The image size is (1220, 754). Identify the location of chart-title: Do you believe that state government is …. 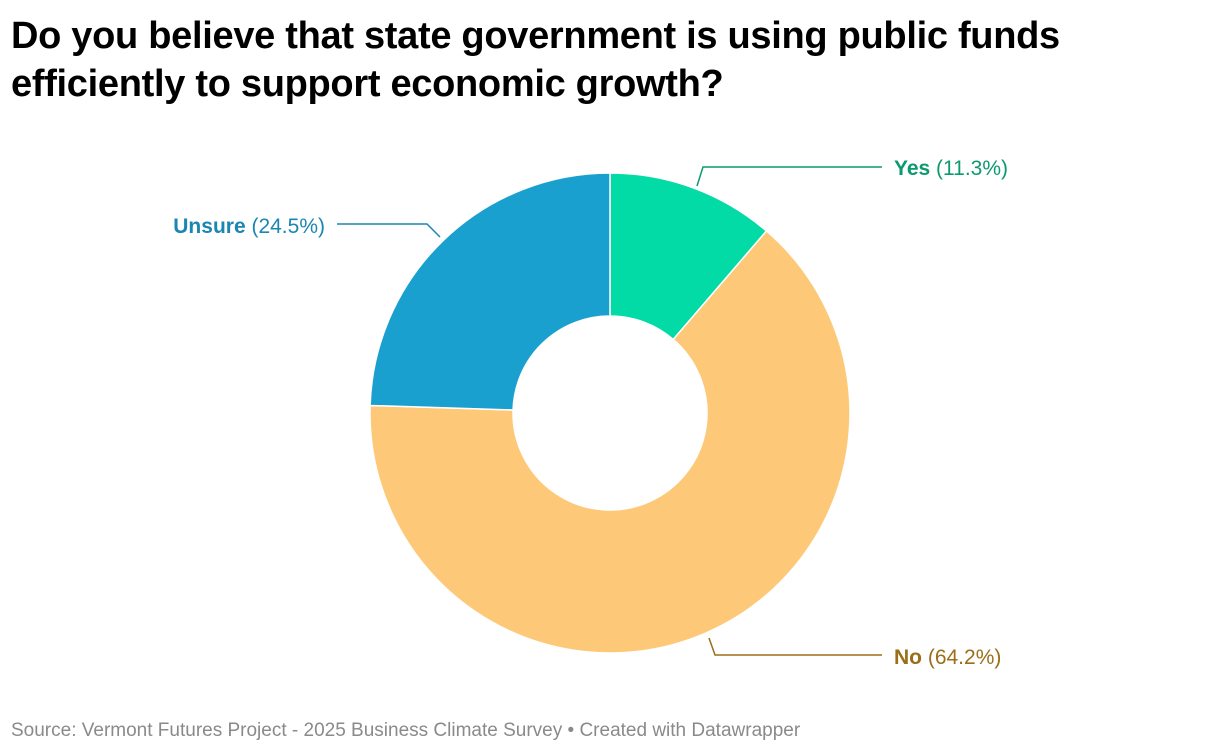
(535, 60).